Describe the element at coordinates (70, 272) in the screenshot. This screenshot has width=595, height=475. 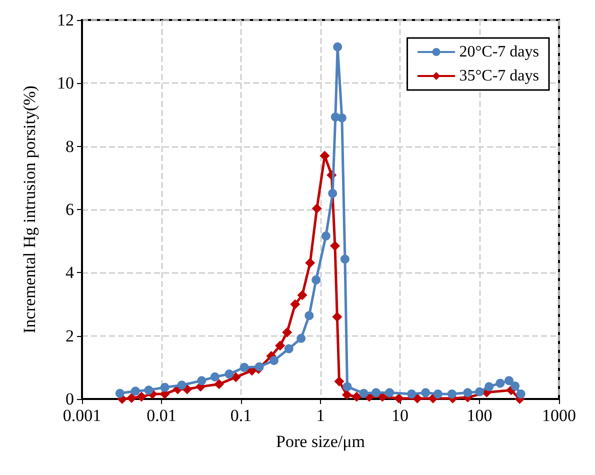
I see `y-tick-label: 4` at that location.